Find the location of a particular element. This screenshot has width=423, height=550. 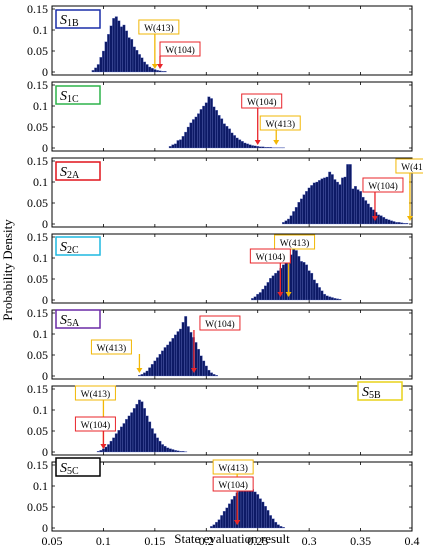

x-tick-label: 0.2 is located at coordinates (206, 541).